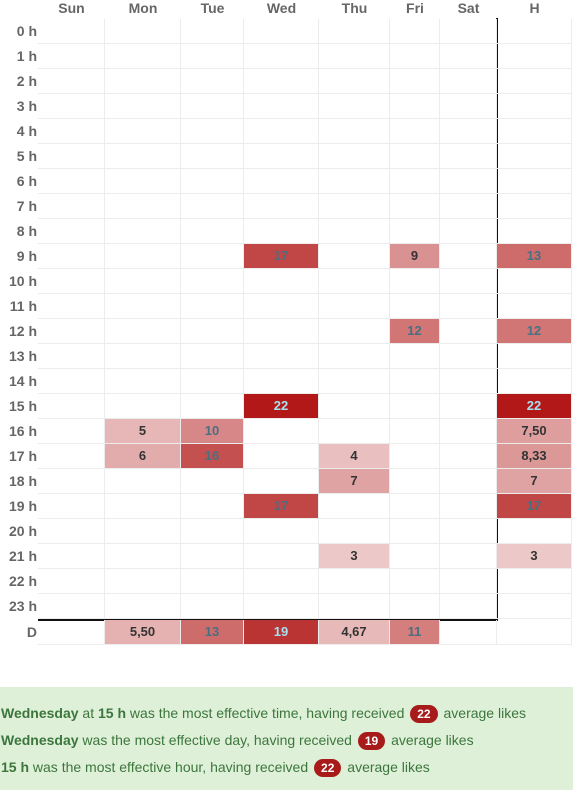  I want to click on heatmap-cell: 12, so click(534, 331).